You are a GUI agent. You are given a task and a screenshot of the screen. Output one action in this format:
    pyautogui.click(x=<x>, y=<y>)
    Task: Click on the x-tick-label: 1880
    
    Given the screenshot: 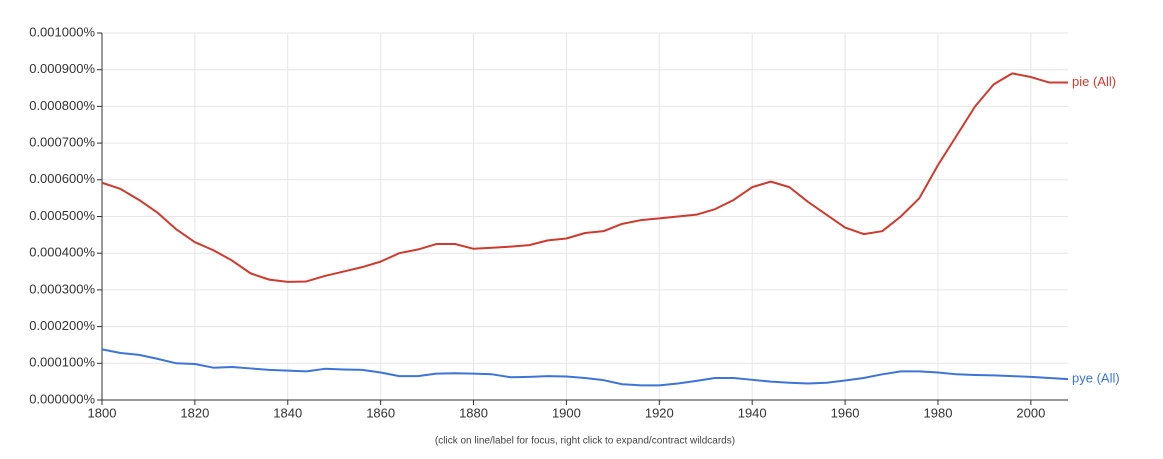 What is the action you would take?
    pyautogui.click(x=473, y=412)
    